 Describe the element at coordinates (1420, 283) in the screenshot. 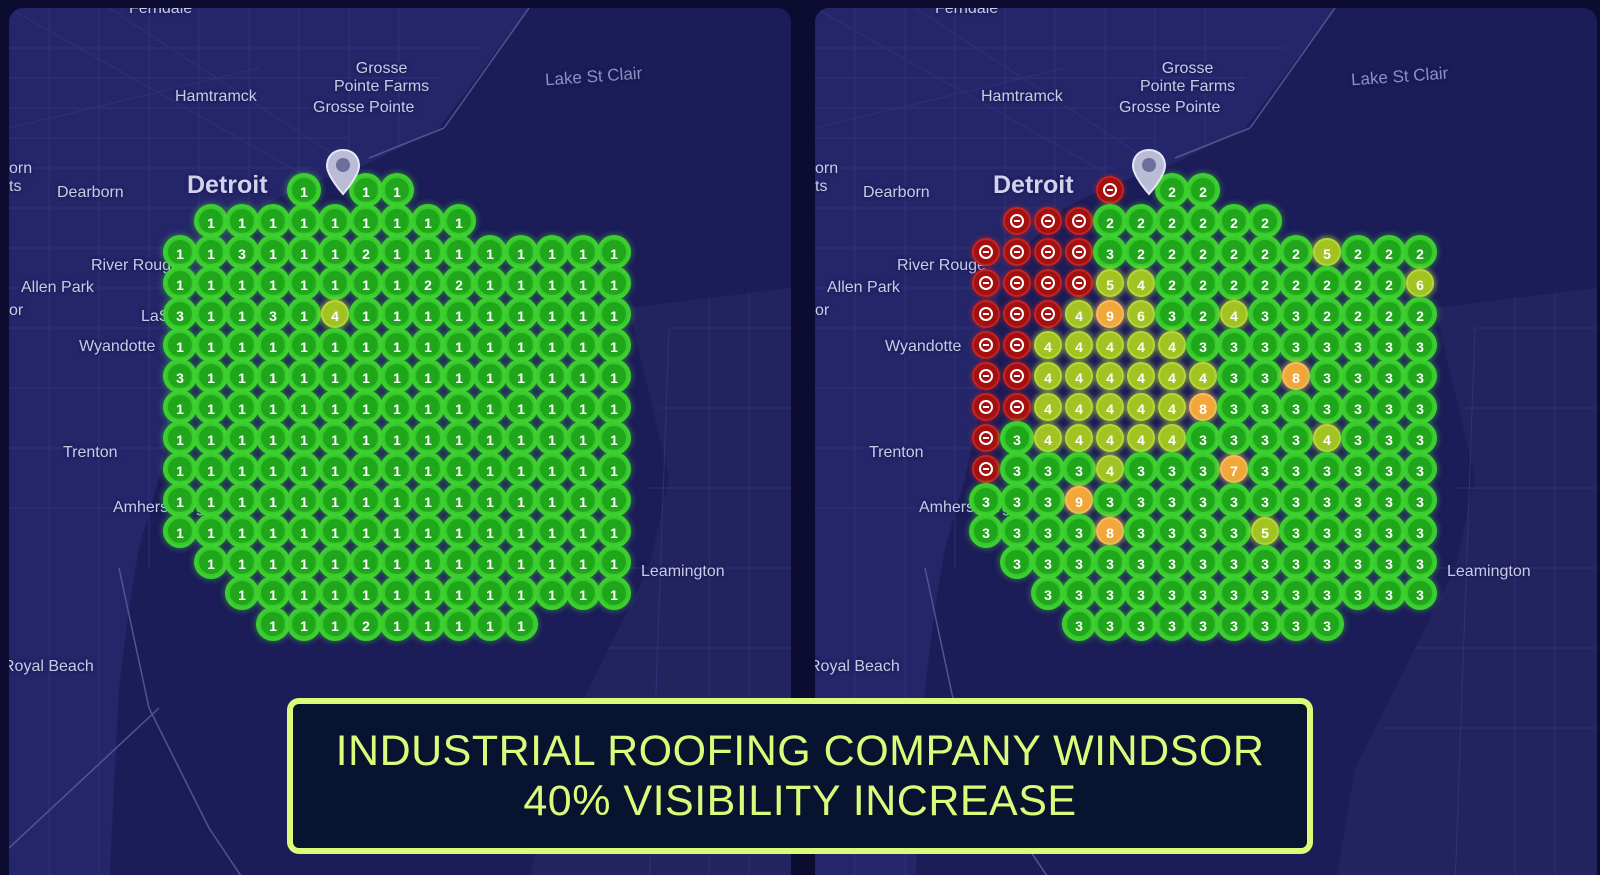

I see `grid-cell-rank: 6` at that location.